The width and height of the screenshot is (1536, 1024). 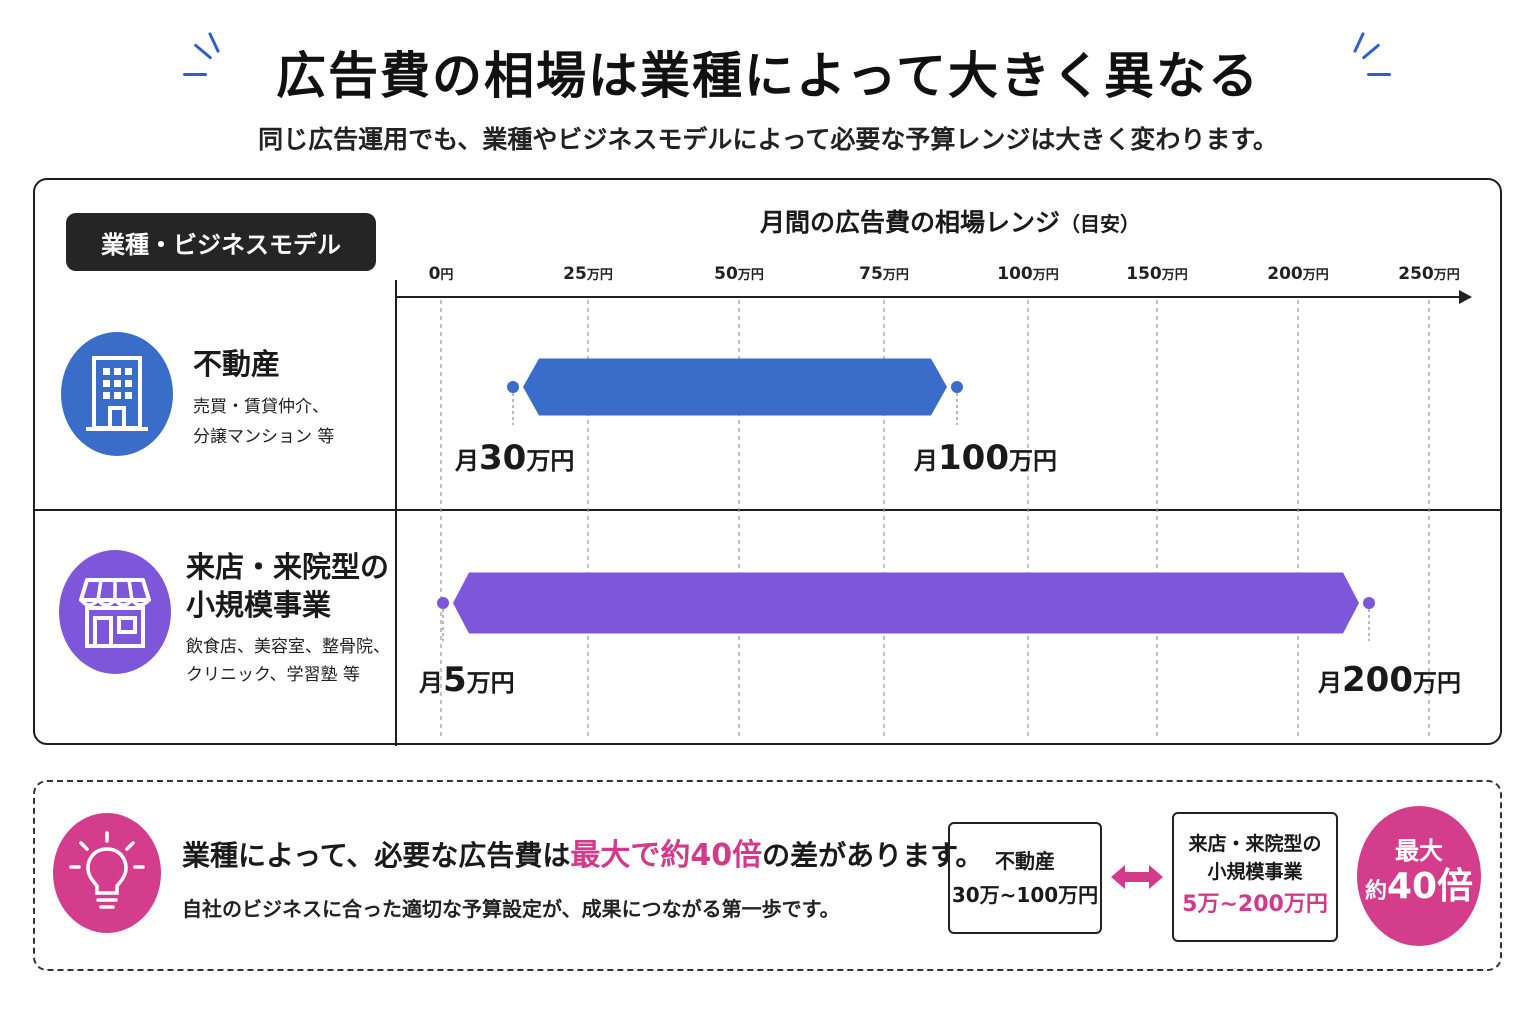 What do you see at coordinates (259, 605) in the screenshot?
I see `category-name: 小規模事業` at bounding box center [259, 605].